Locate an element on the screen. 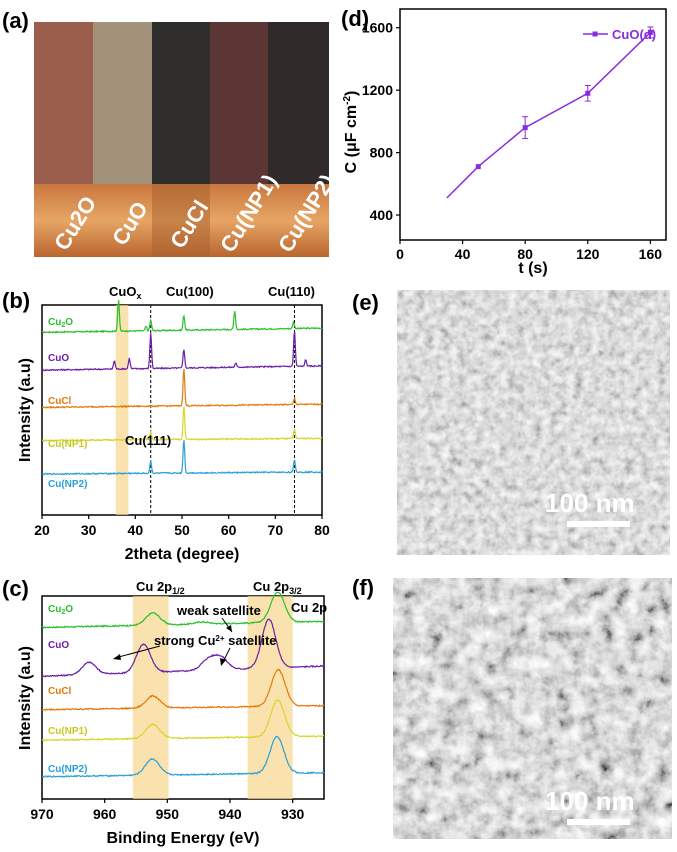 This screenshot has width=677, height=852. cap-y-tick-label-0: 400 is located at coordinates (382, 215).